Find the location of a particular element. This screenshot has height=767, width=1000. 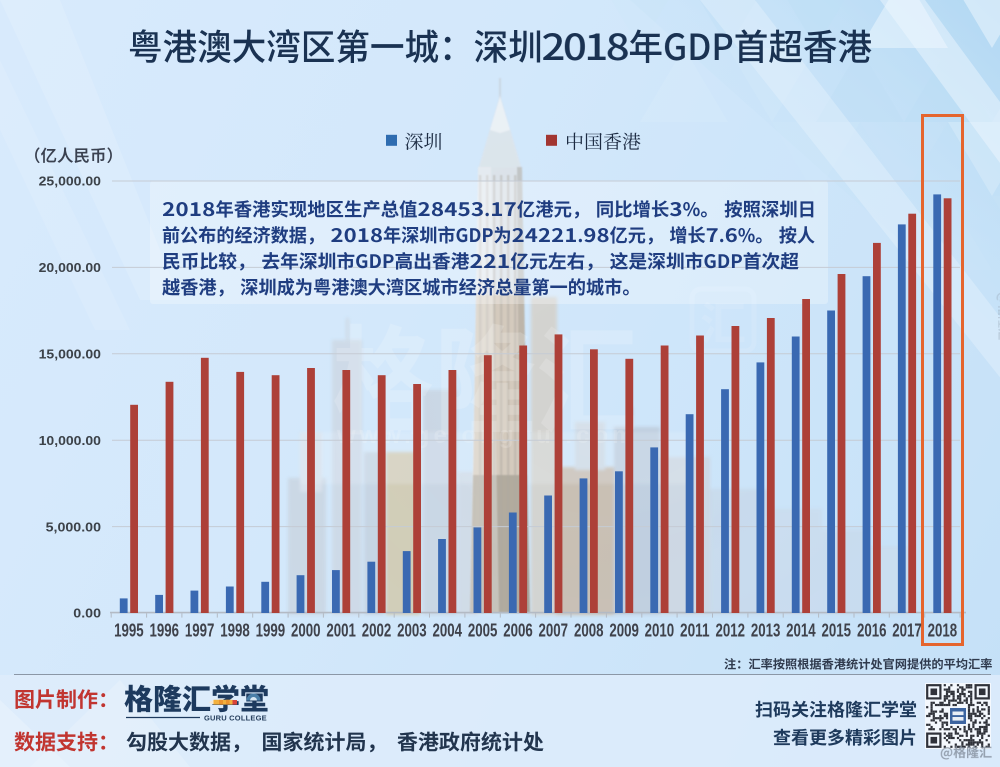

svg-text: 2012 is located at coordinates (730, 631).